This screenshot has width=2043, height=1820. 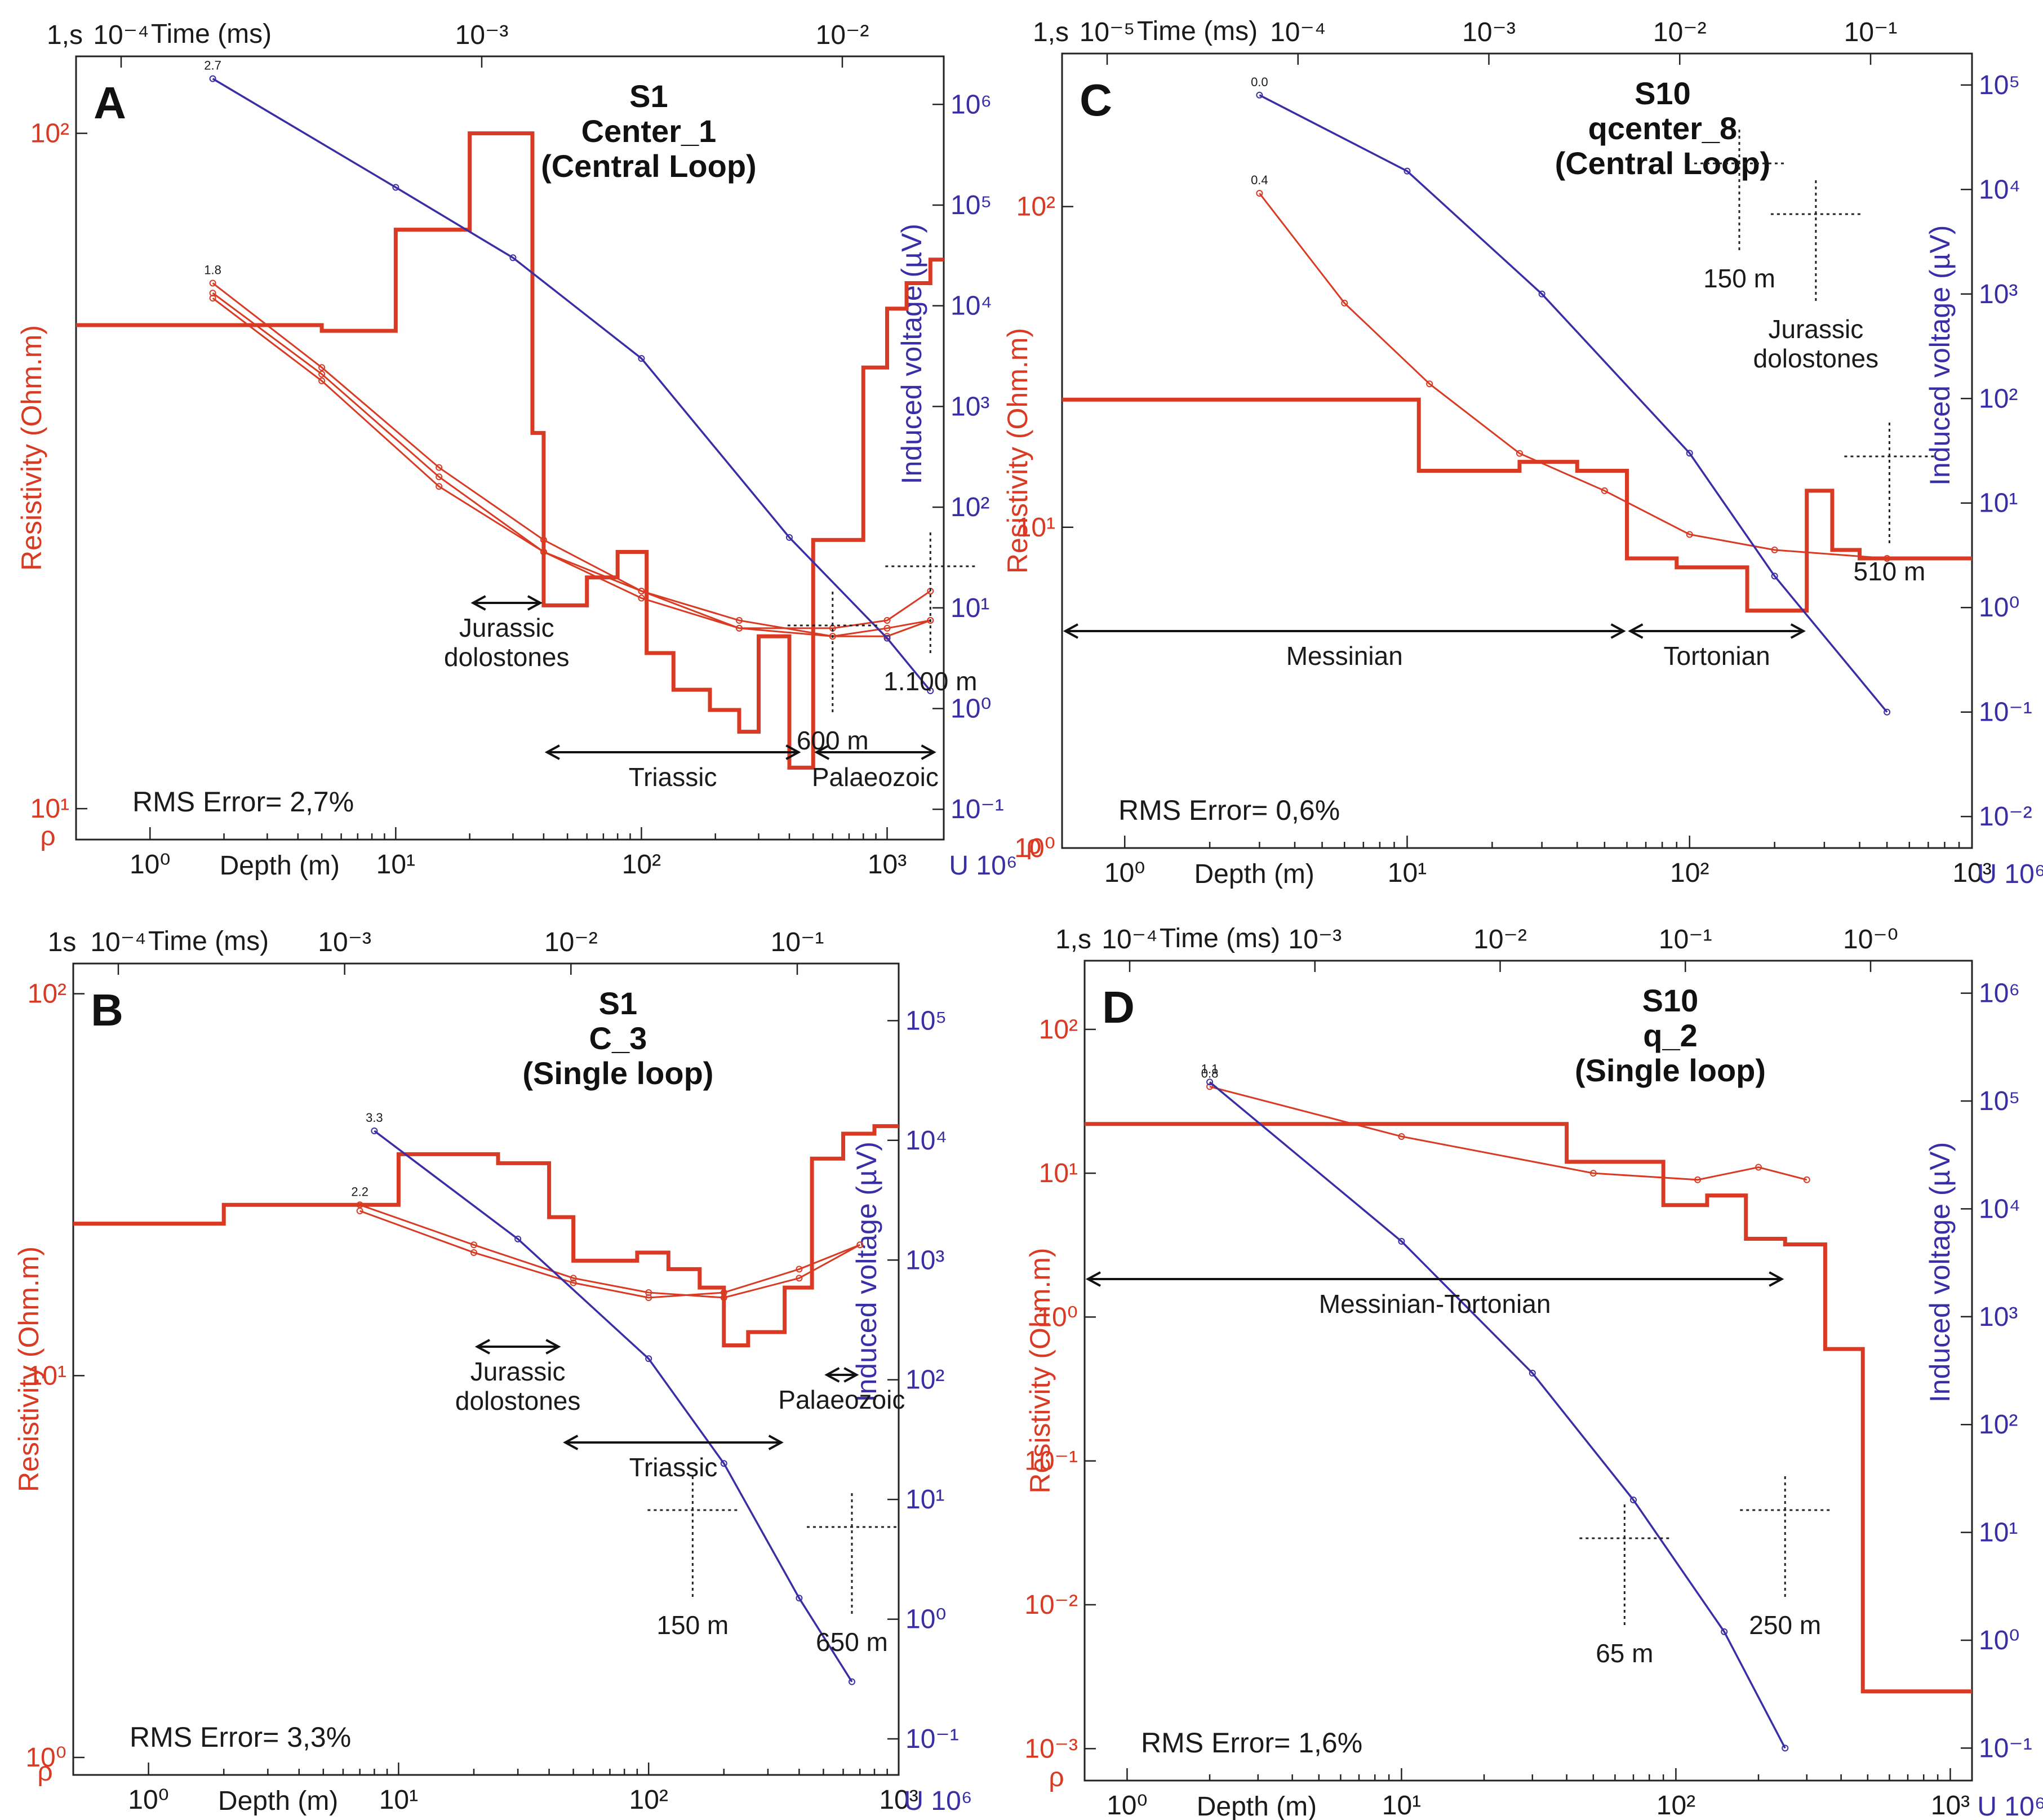 I want to click on annotation-text: dolostones, so click(x=1816, y=358).